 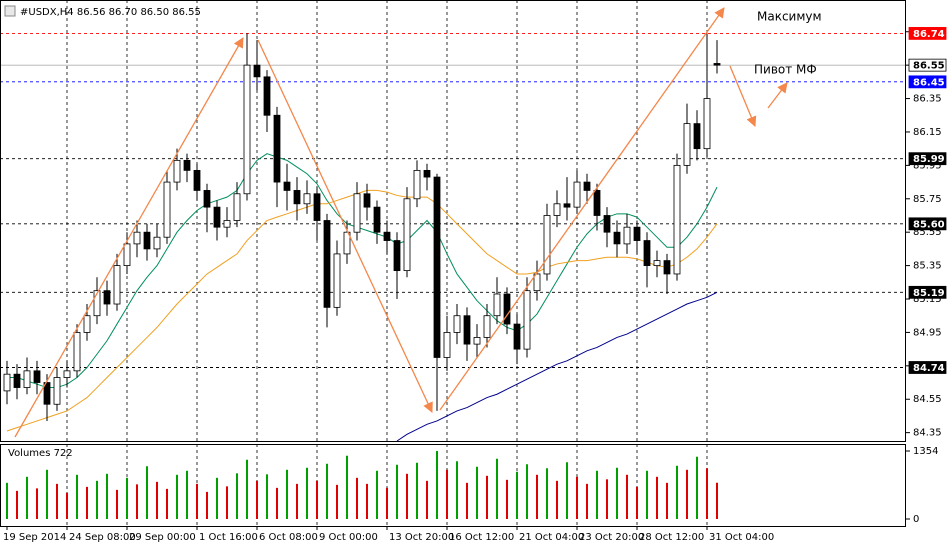 What do you see at coordinates (741, 537) in the screenshot?
I see `x-tick-label: 31 Oct 04:00` at bounding box center [741, 537].